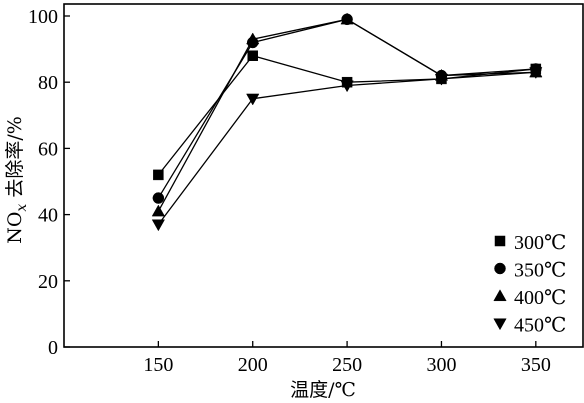  What do you see at coordinates (48, 149) in the screenshot?
I see `y-tick-label: 60` at bounding box center [48, 149].